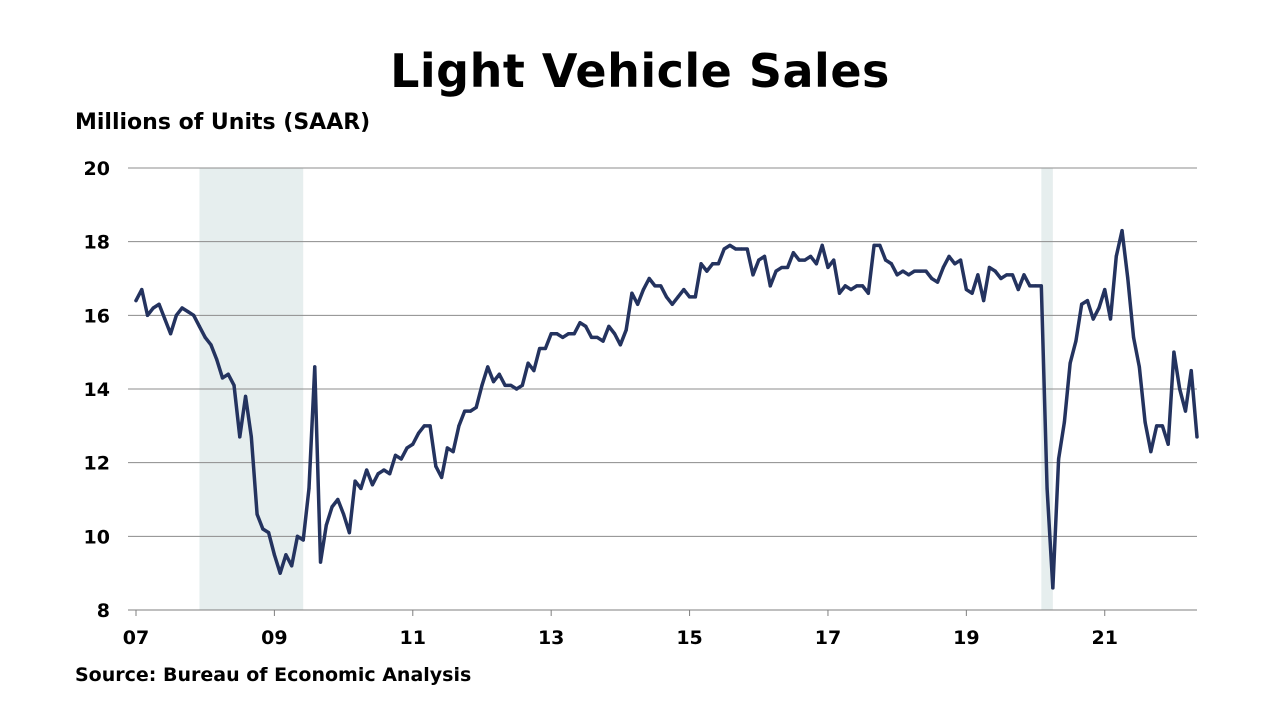  Describe the element at coordinates (97, 390) in the screenshot. I see `y-axis-ticks: 8 10 12 14 16 18 20` at that location.